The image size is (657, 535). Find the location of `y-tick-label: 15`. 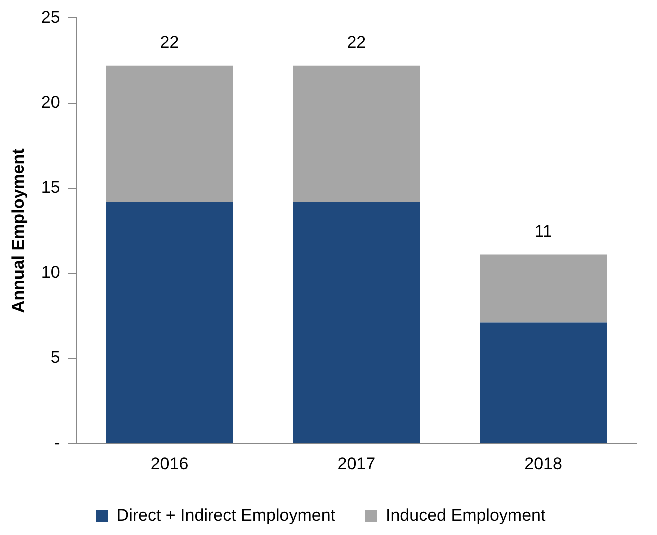

y-tick-label: 15 is located at coordinates (50, 188).